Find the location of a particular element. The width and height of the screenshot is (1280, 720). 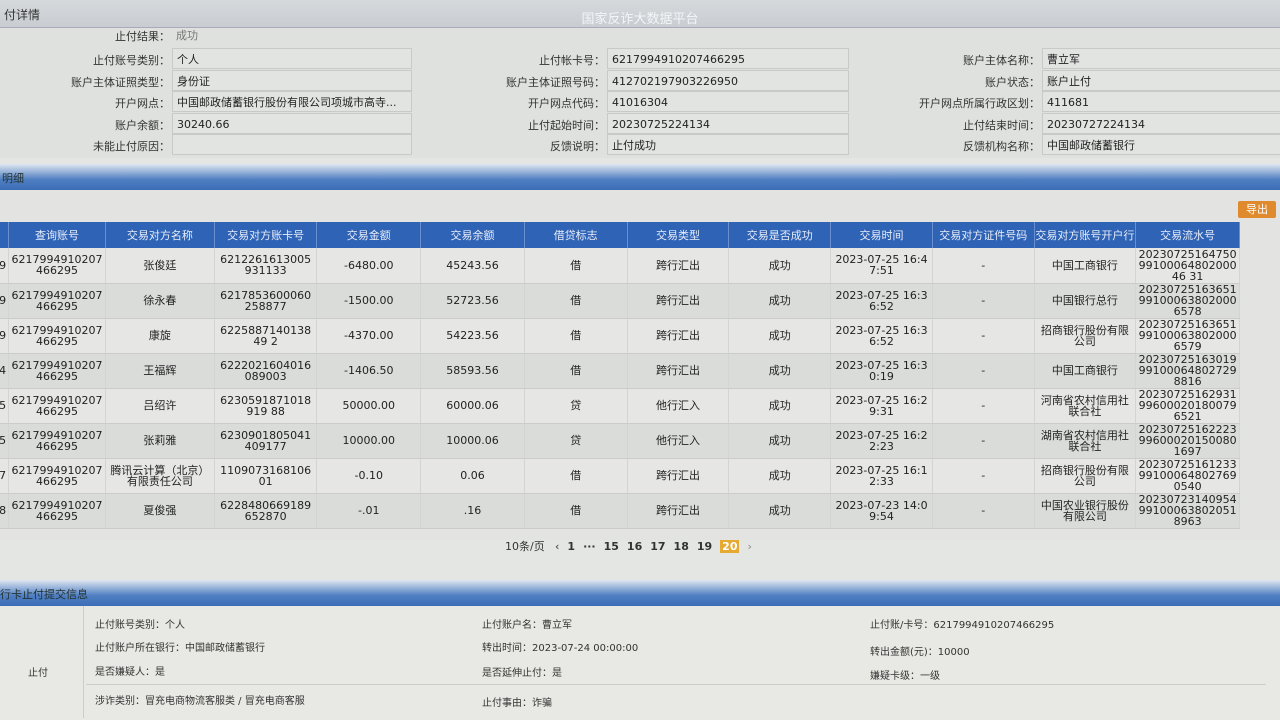

result-value: 成功 is located at coordinates (187, 35).